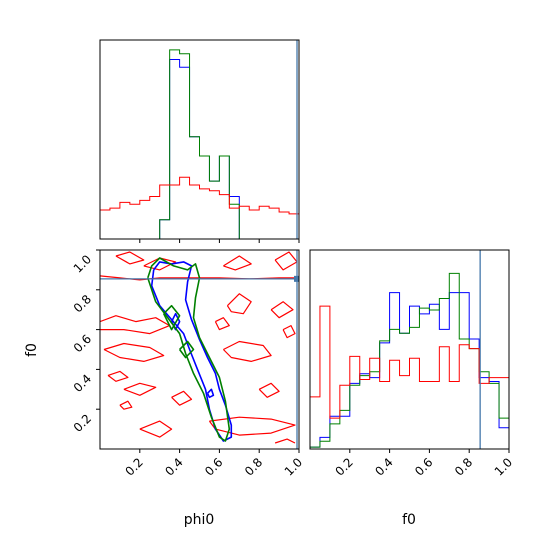  Describe the element at coordinates (82, 422) in the screenshot. I see `contour-ytick-label-0: 0.2` at that location.